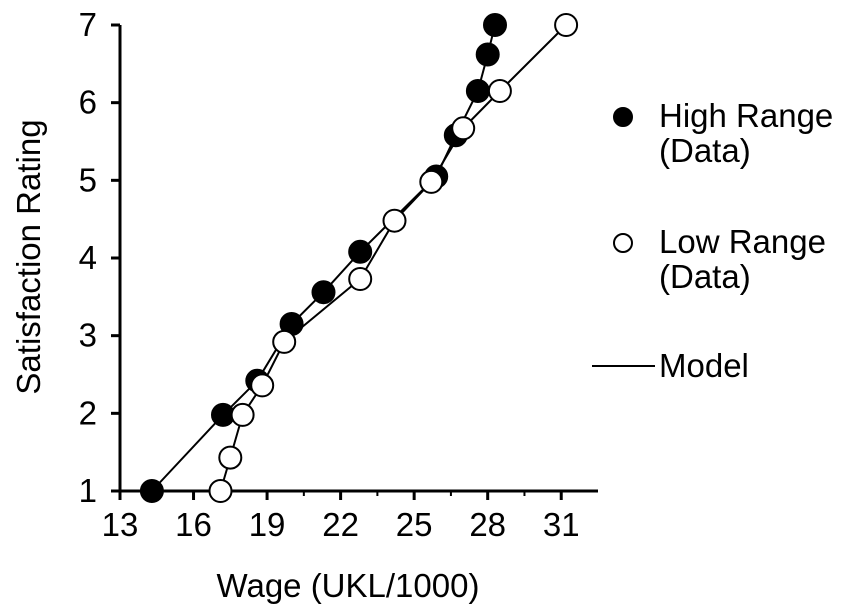  I want to click on legend-marker-high-range, so click(623, 117).